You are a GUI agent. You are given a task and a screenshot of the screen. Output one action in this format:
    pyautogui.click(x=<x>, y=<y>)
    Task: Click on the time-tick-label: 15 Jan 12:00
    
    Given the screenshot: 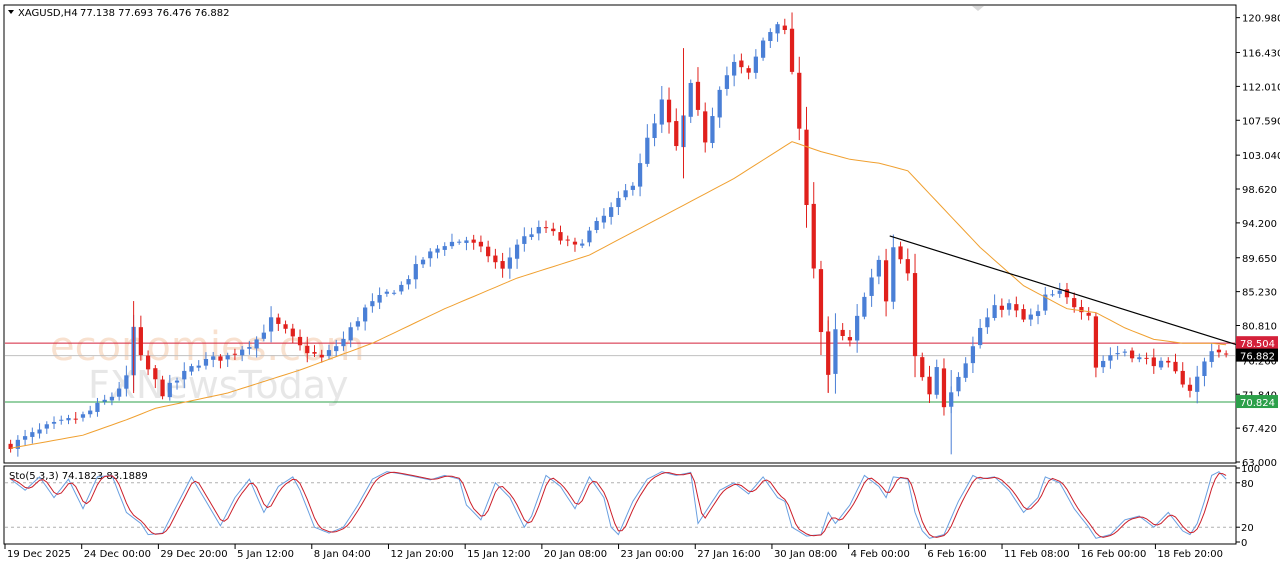 What is the action you would take?
    pyautogui.click(x=498, y=554)
    